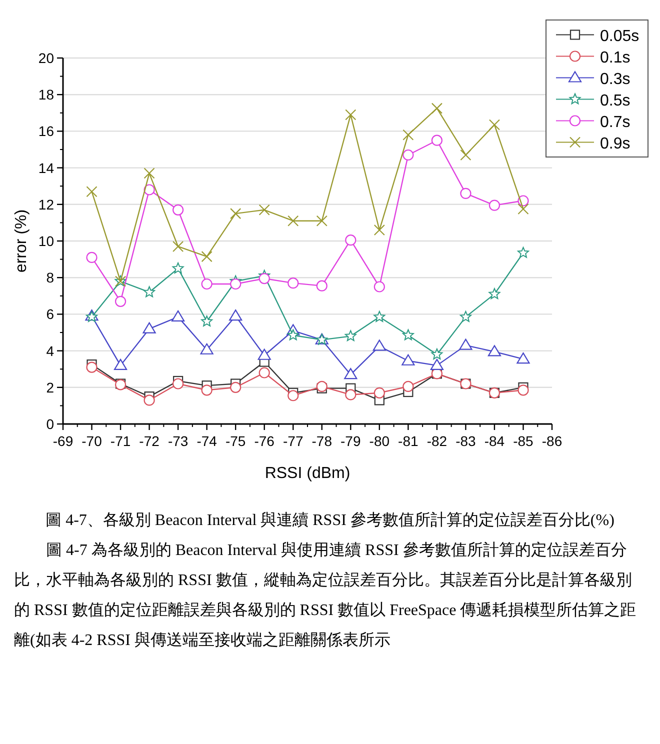  What do you see at coordinates (293, 441) in the screenshot?
I see `x-tick-label: -77` at bounding box center [293, 441].